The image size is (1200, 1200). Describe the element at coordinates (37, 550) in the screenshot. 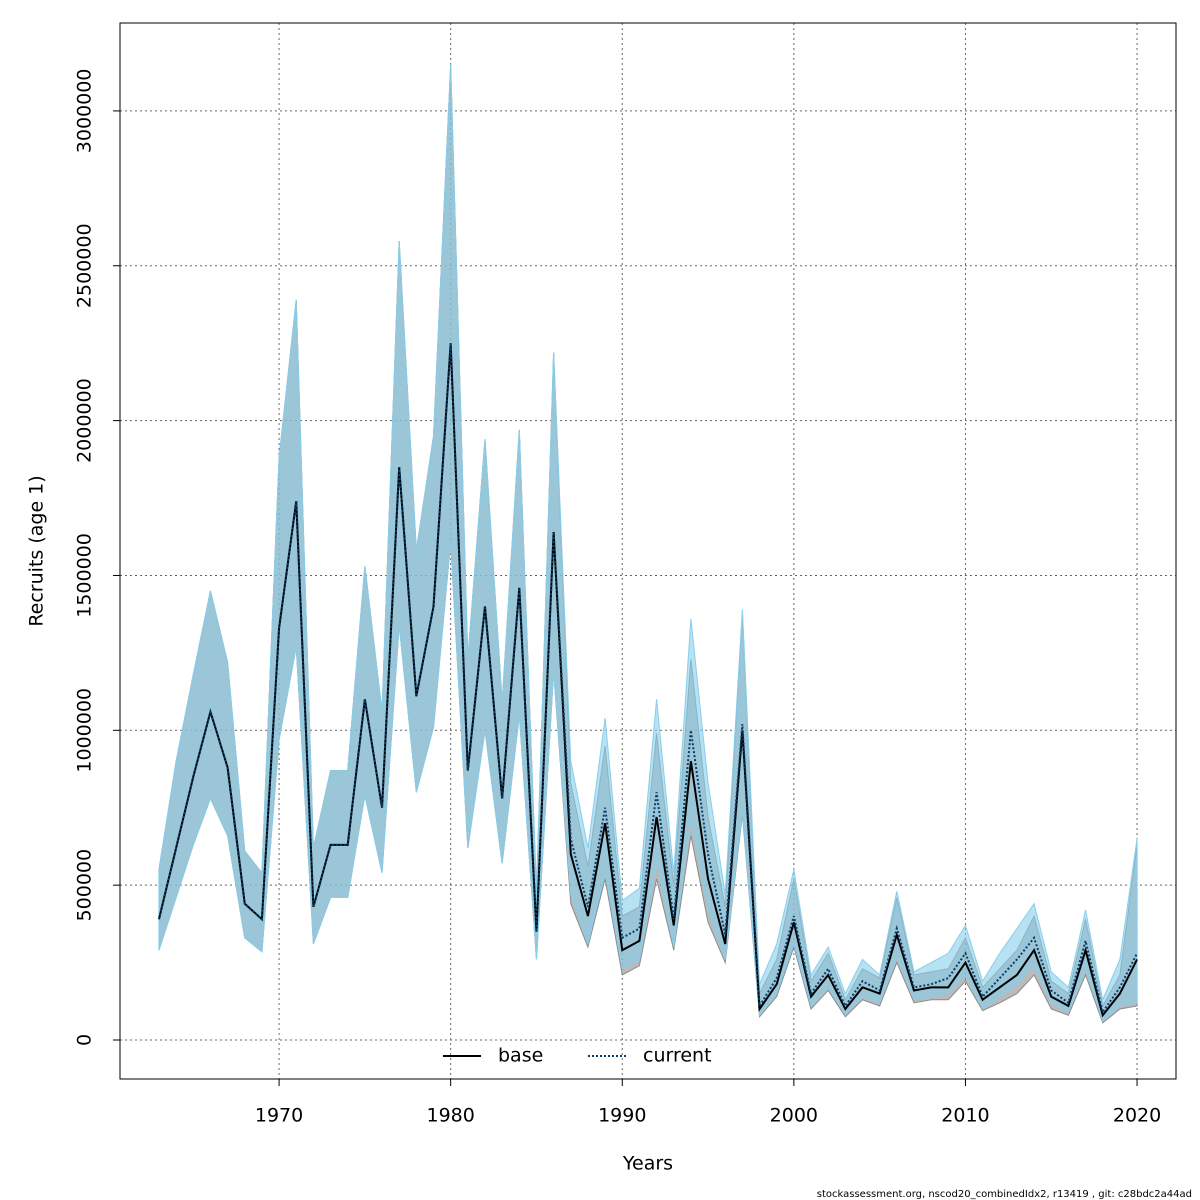

I see `y-axis-label: Recruits (age 1)` at that location.